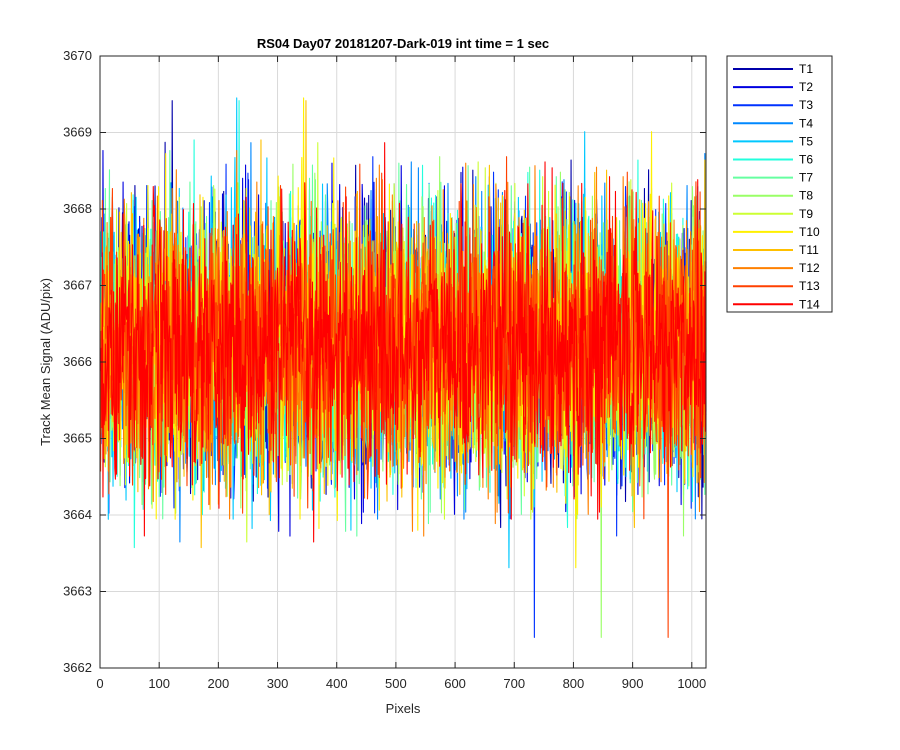 This screenshot has width=900, height=750. What do you see at coordinates (77, 438) in the screenshot?
I see `y-tick-label: 3665` at bounding box center [77, 438].